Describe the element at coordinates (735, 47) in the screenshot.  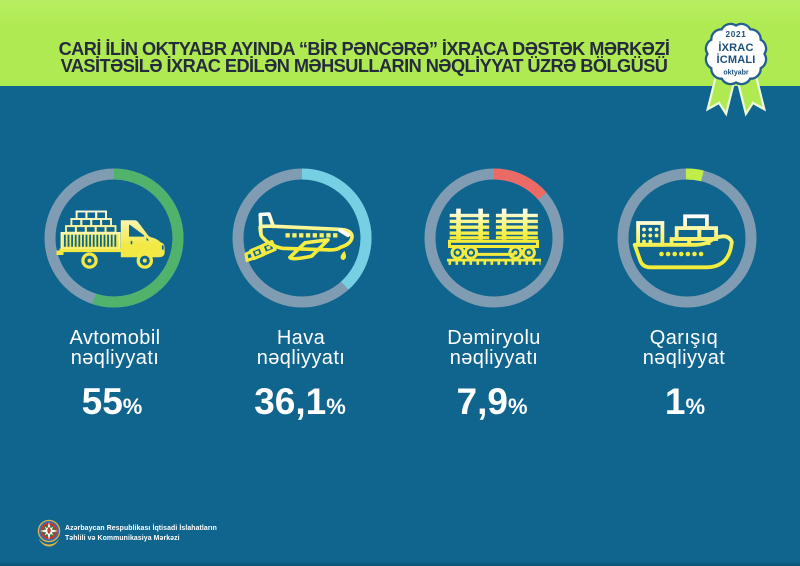
I see `svg-text: İXRAC` at that location.